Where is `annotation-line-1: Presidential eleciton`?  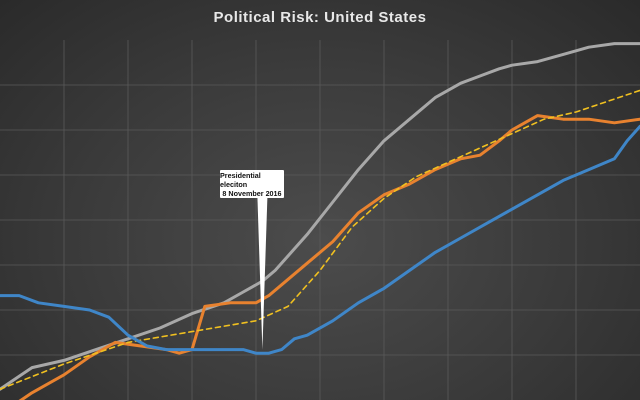
annotation-line-1: Presidential eleciton is located at coordinates (252, 180).